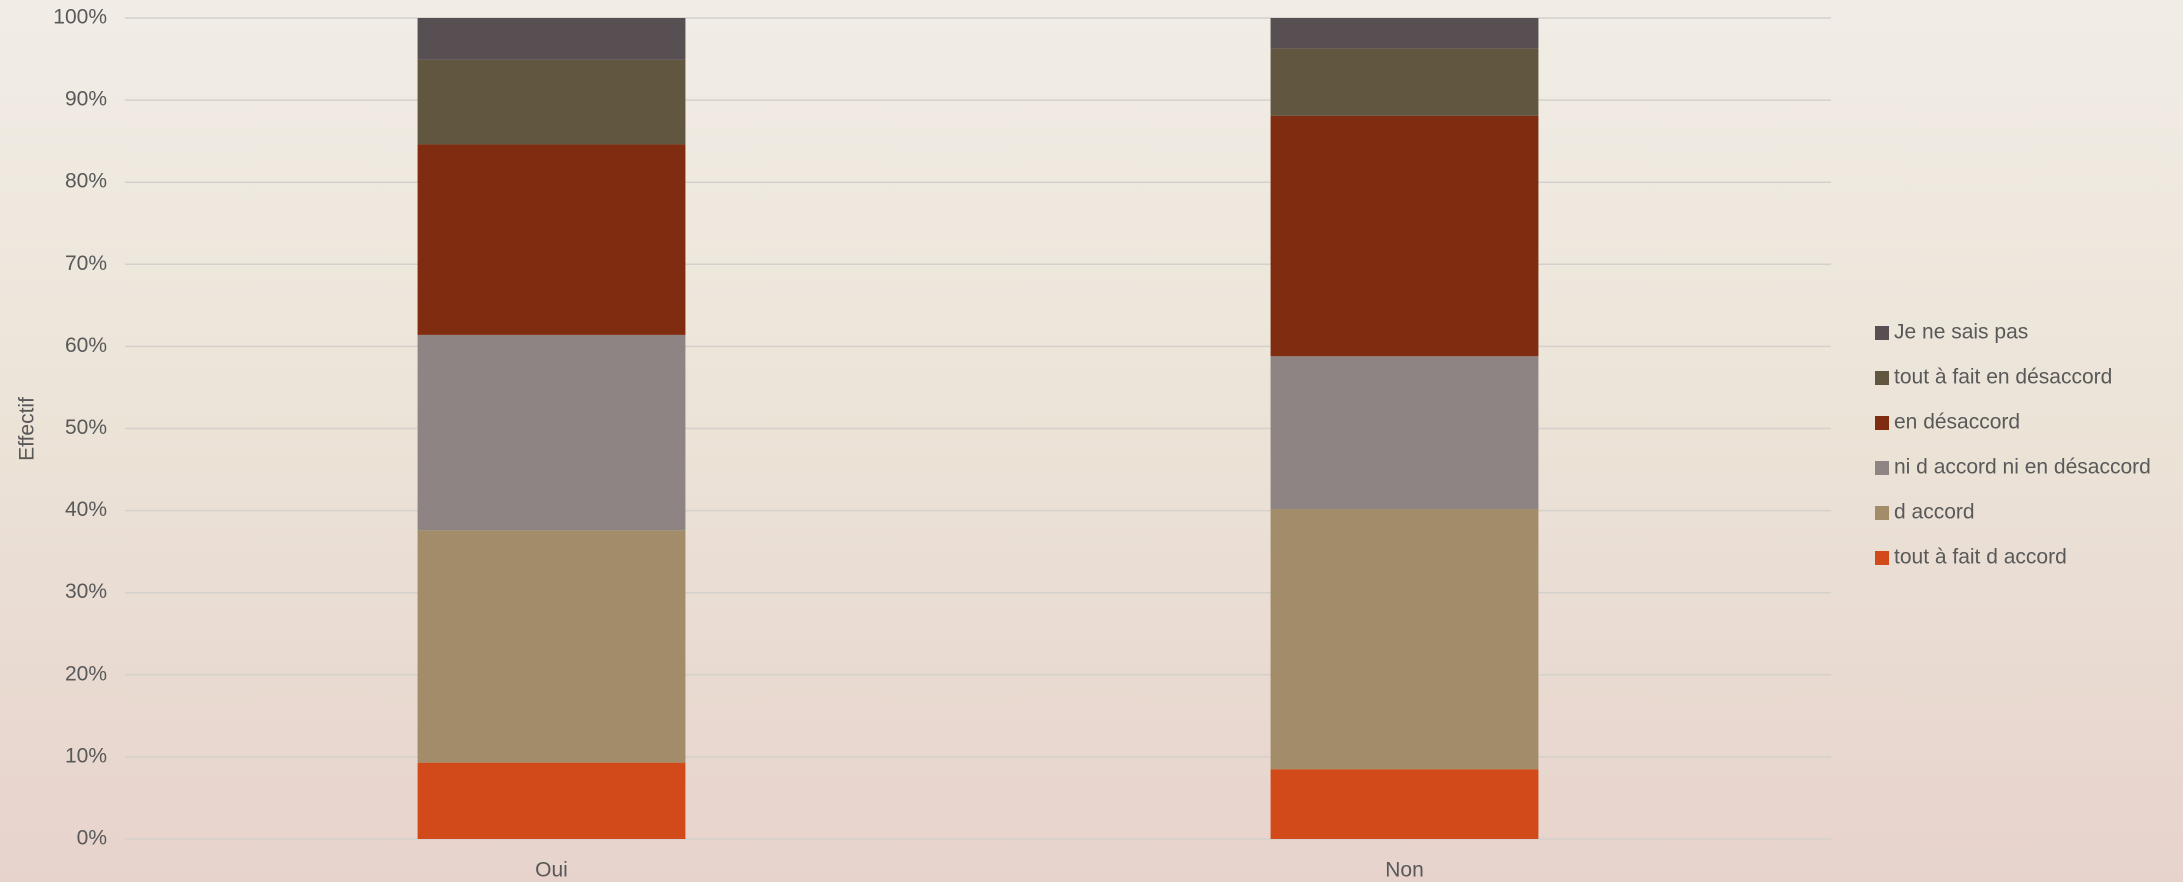 This screenshot has width=2183, height=882. Describe the element at coordinates (1934, 512) in the screenshot. I see `legend-label: d accord` at that location.